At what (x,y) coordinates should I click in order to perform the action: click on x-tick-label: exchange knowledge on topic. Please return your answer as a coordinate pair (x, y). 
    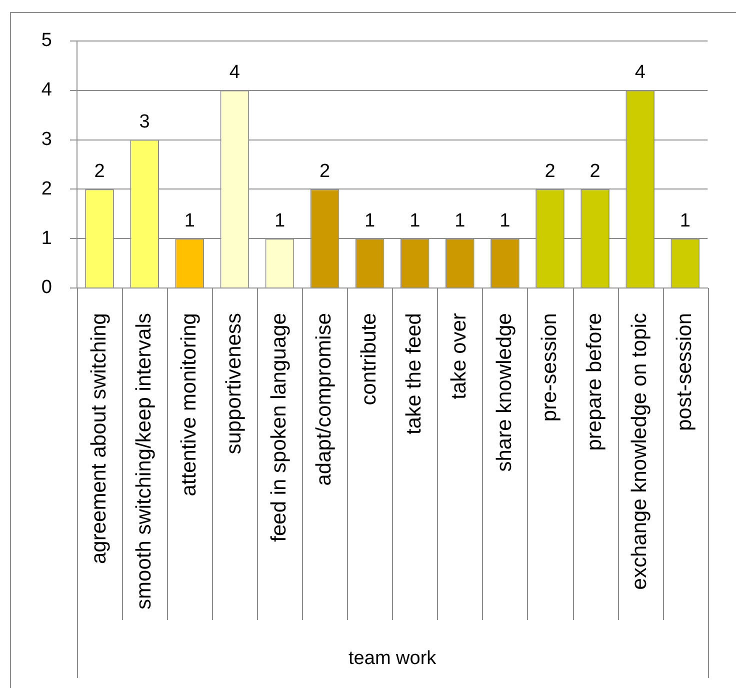
    Looking at the image, I should click on (639, 451).